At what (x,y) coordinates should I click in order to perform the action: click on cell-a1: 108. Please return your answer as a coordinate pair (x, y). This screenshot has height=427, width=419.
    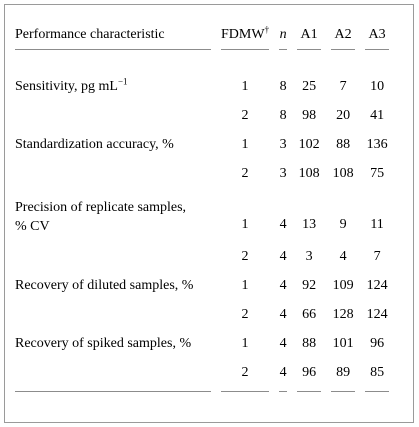
    Looking at the image, I should click on (309, 173).